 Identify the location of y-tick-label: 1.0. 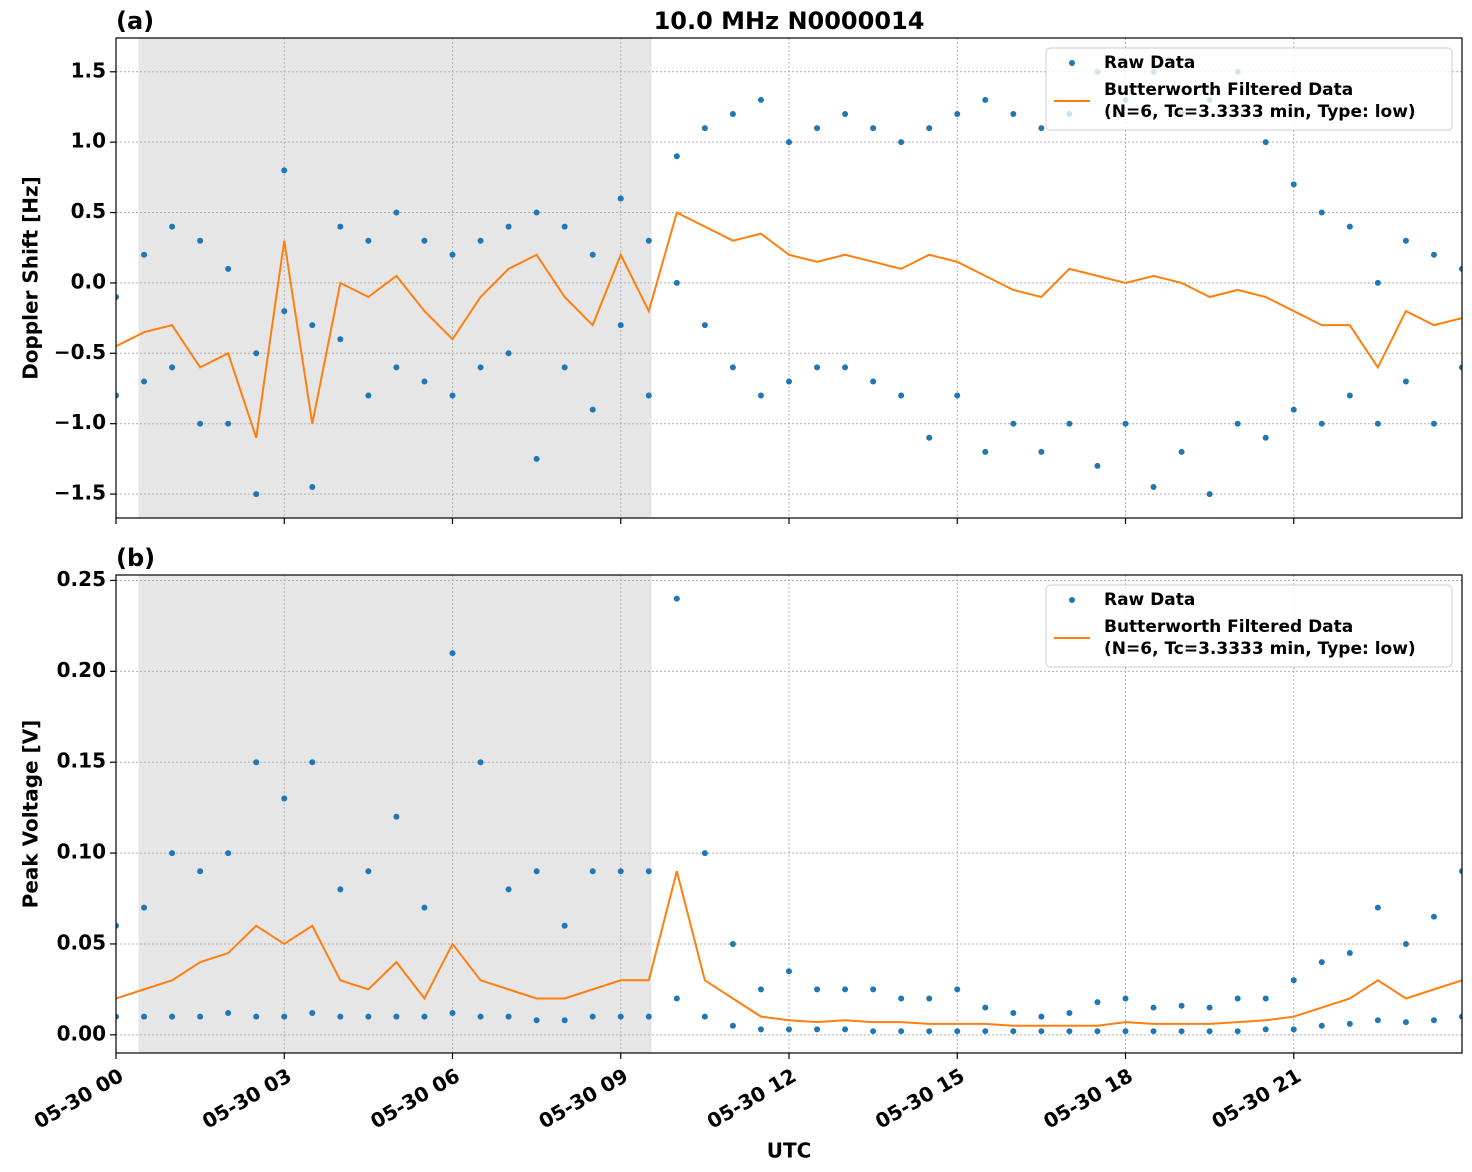
(88, 141).